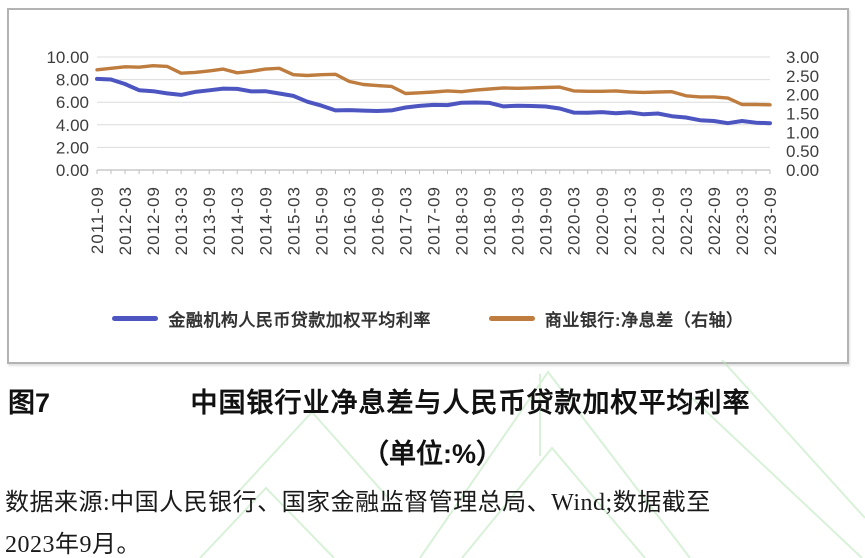  What do you see at coordinates (644, 320) in the screenshot?
I see `legend-label-nim: 商业银行:净息差（右轴）` at bounding box center [644, 320].